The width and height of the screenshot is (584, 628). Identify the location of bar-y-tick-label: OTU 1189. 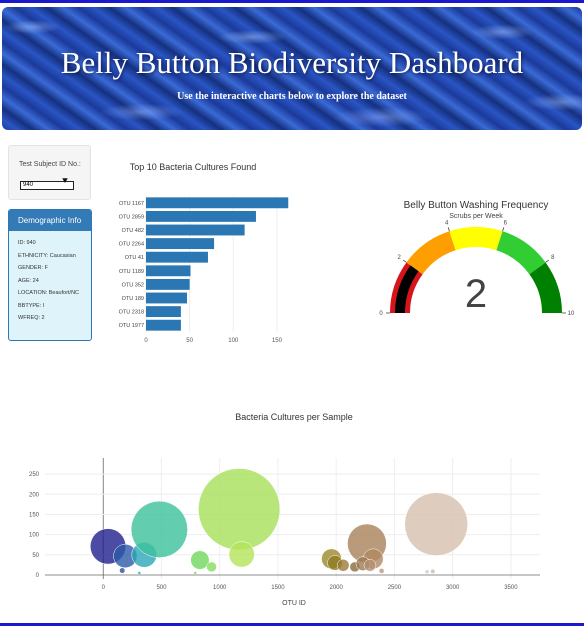
(131, 272).